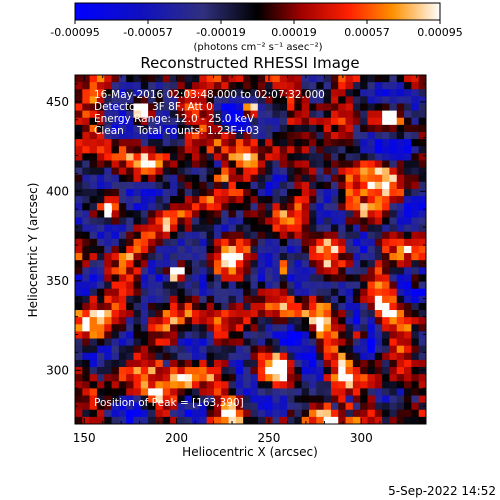  I want to click on colorbar-tick-label-1: -0.00057, so click(147, 32).